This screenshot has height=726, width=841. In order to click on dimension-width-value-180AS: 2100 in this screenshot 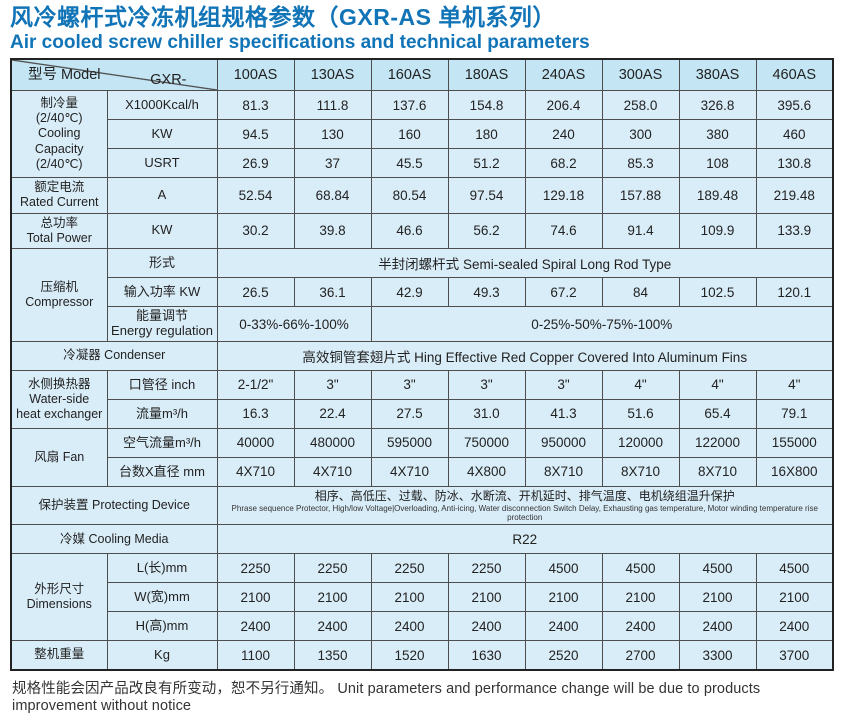, I will do `click(486, 597)`.